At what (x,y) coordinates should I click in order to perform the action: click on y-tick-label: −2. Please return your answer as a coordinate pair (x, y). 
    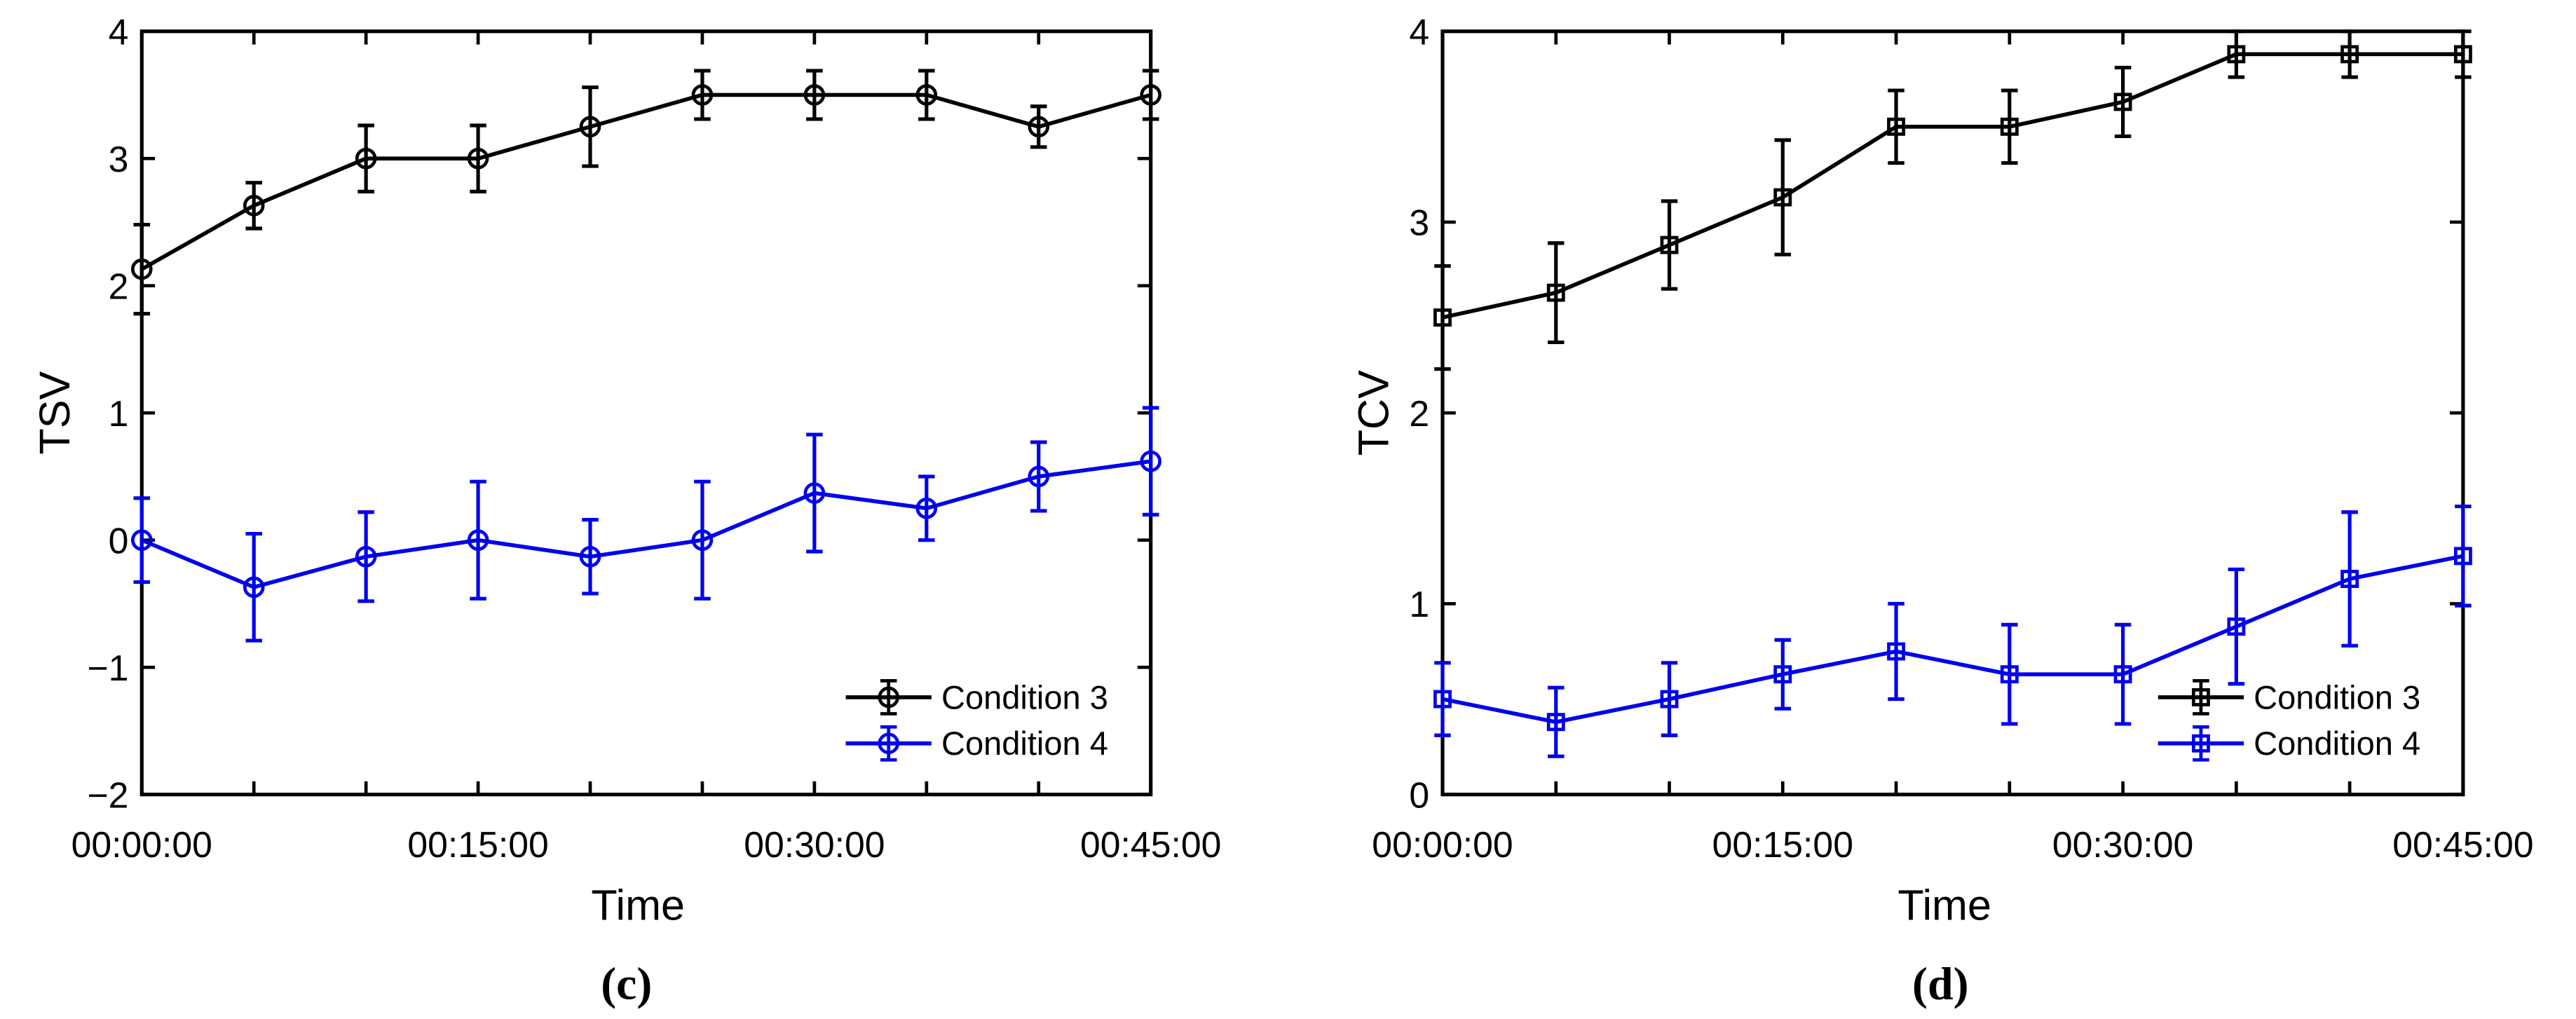
    Looking at the image, I should click on (108, 794).